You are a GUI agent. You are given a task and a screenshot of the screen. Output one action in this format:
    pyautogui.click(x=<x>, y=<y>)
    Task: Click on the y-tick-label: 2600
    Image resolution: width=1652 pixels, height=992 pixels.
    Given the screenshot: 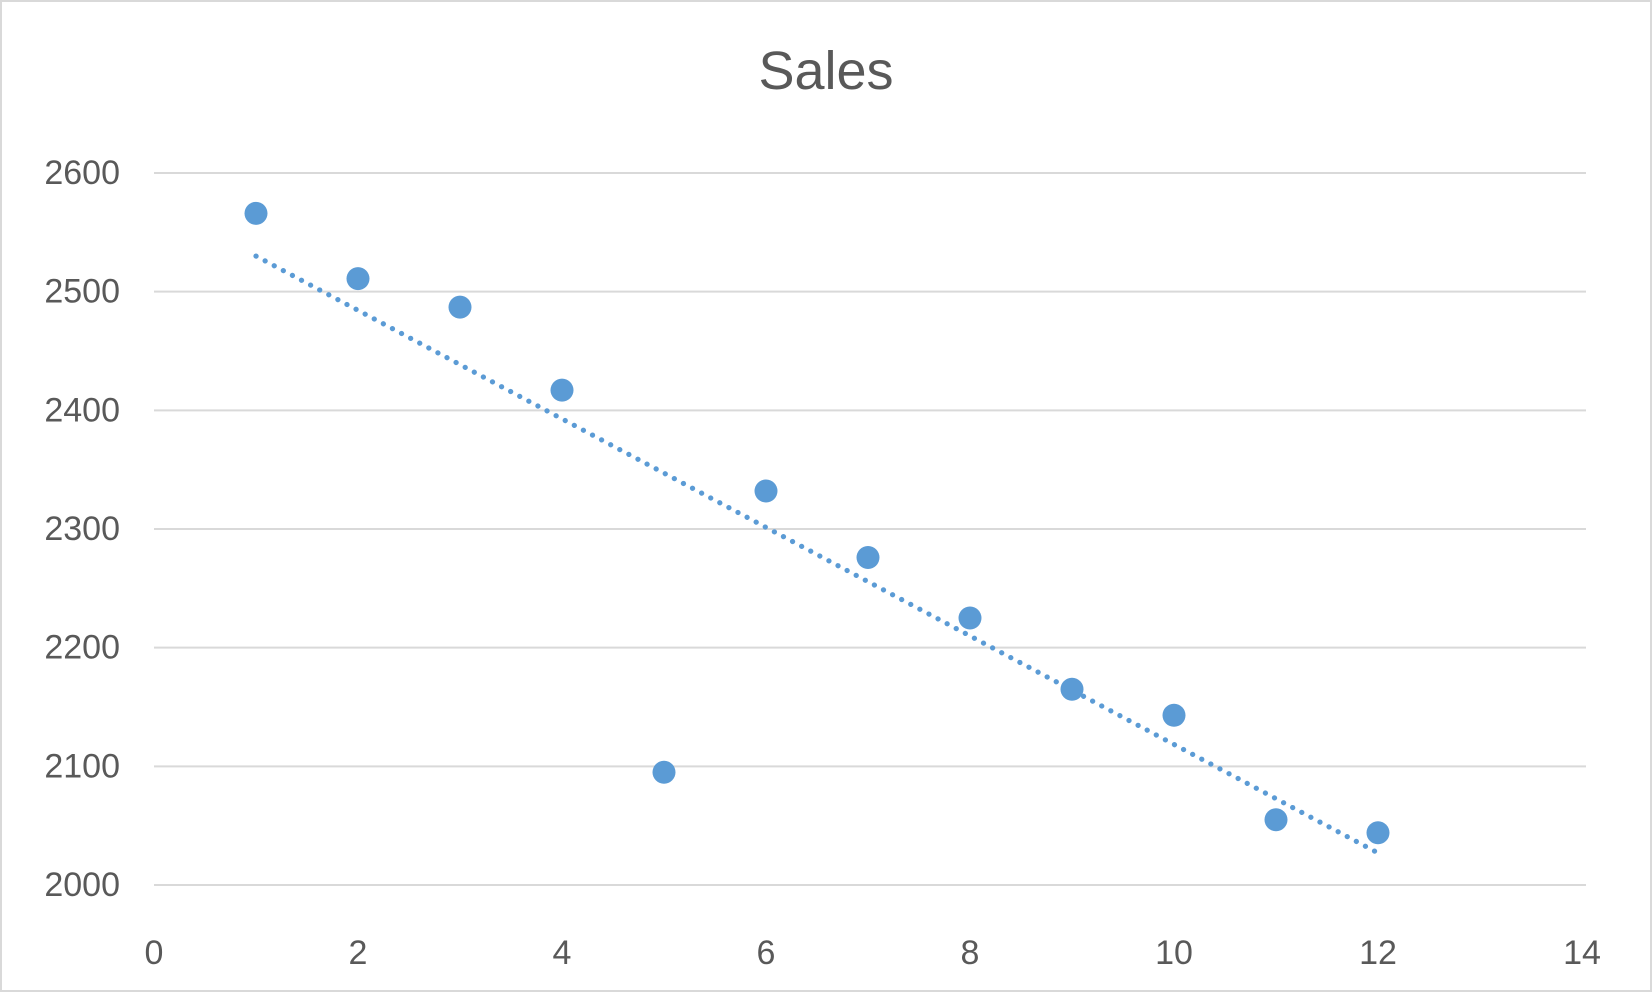 What is the action you would take?
    pyautogui.click(x=82, y=173)
    